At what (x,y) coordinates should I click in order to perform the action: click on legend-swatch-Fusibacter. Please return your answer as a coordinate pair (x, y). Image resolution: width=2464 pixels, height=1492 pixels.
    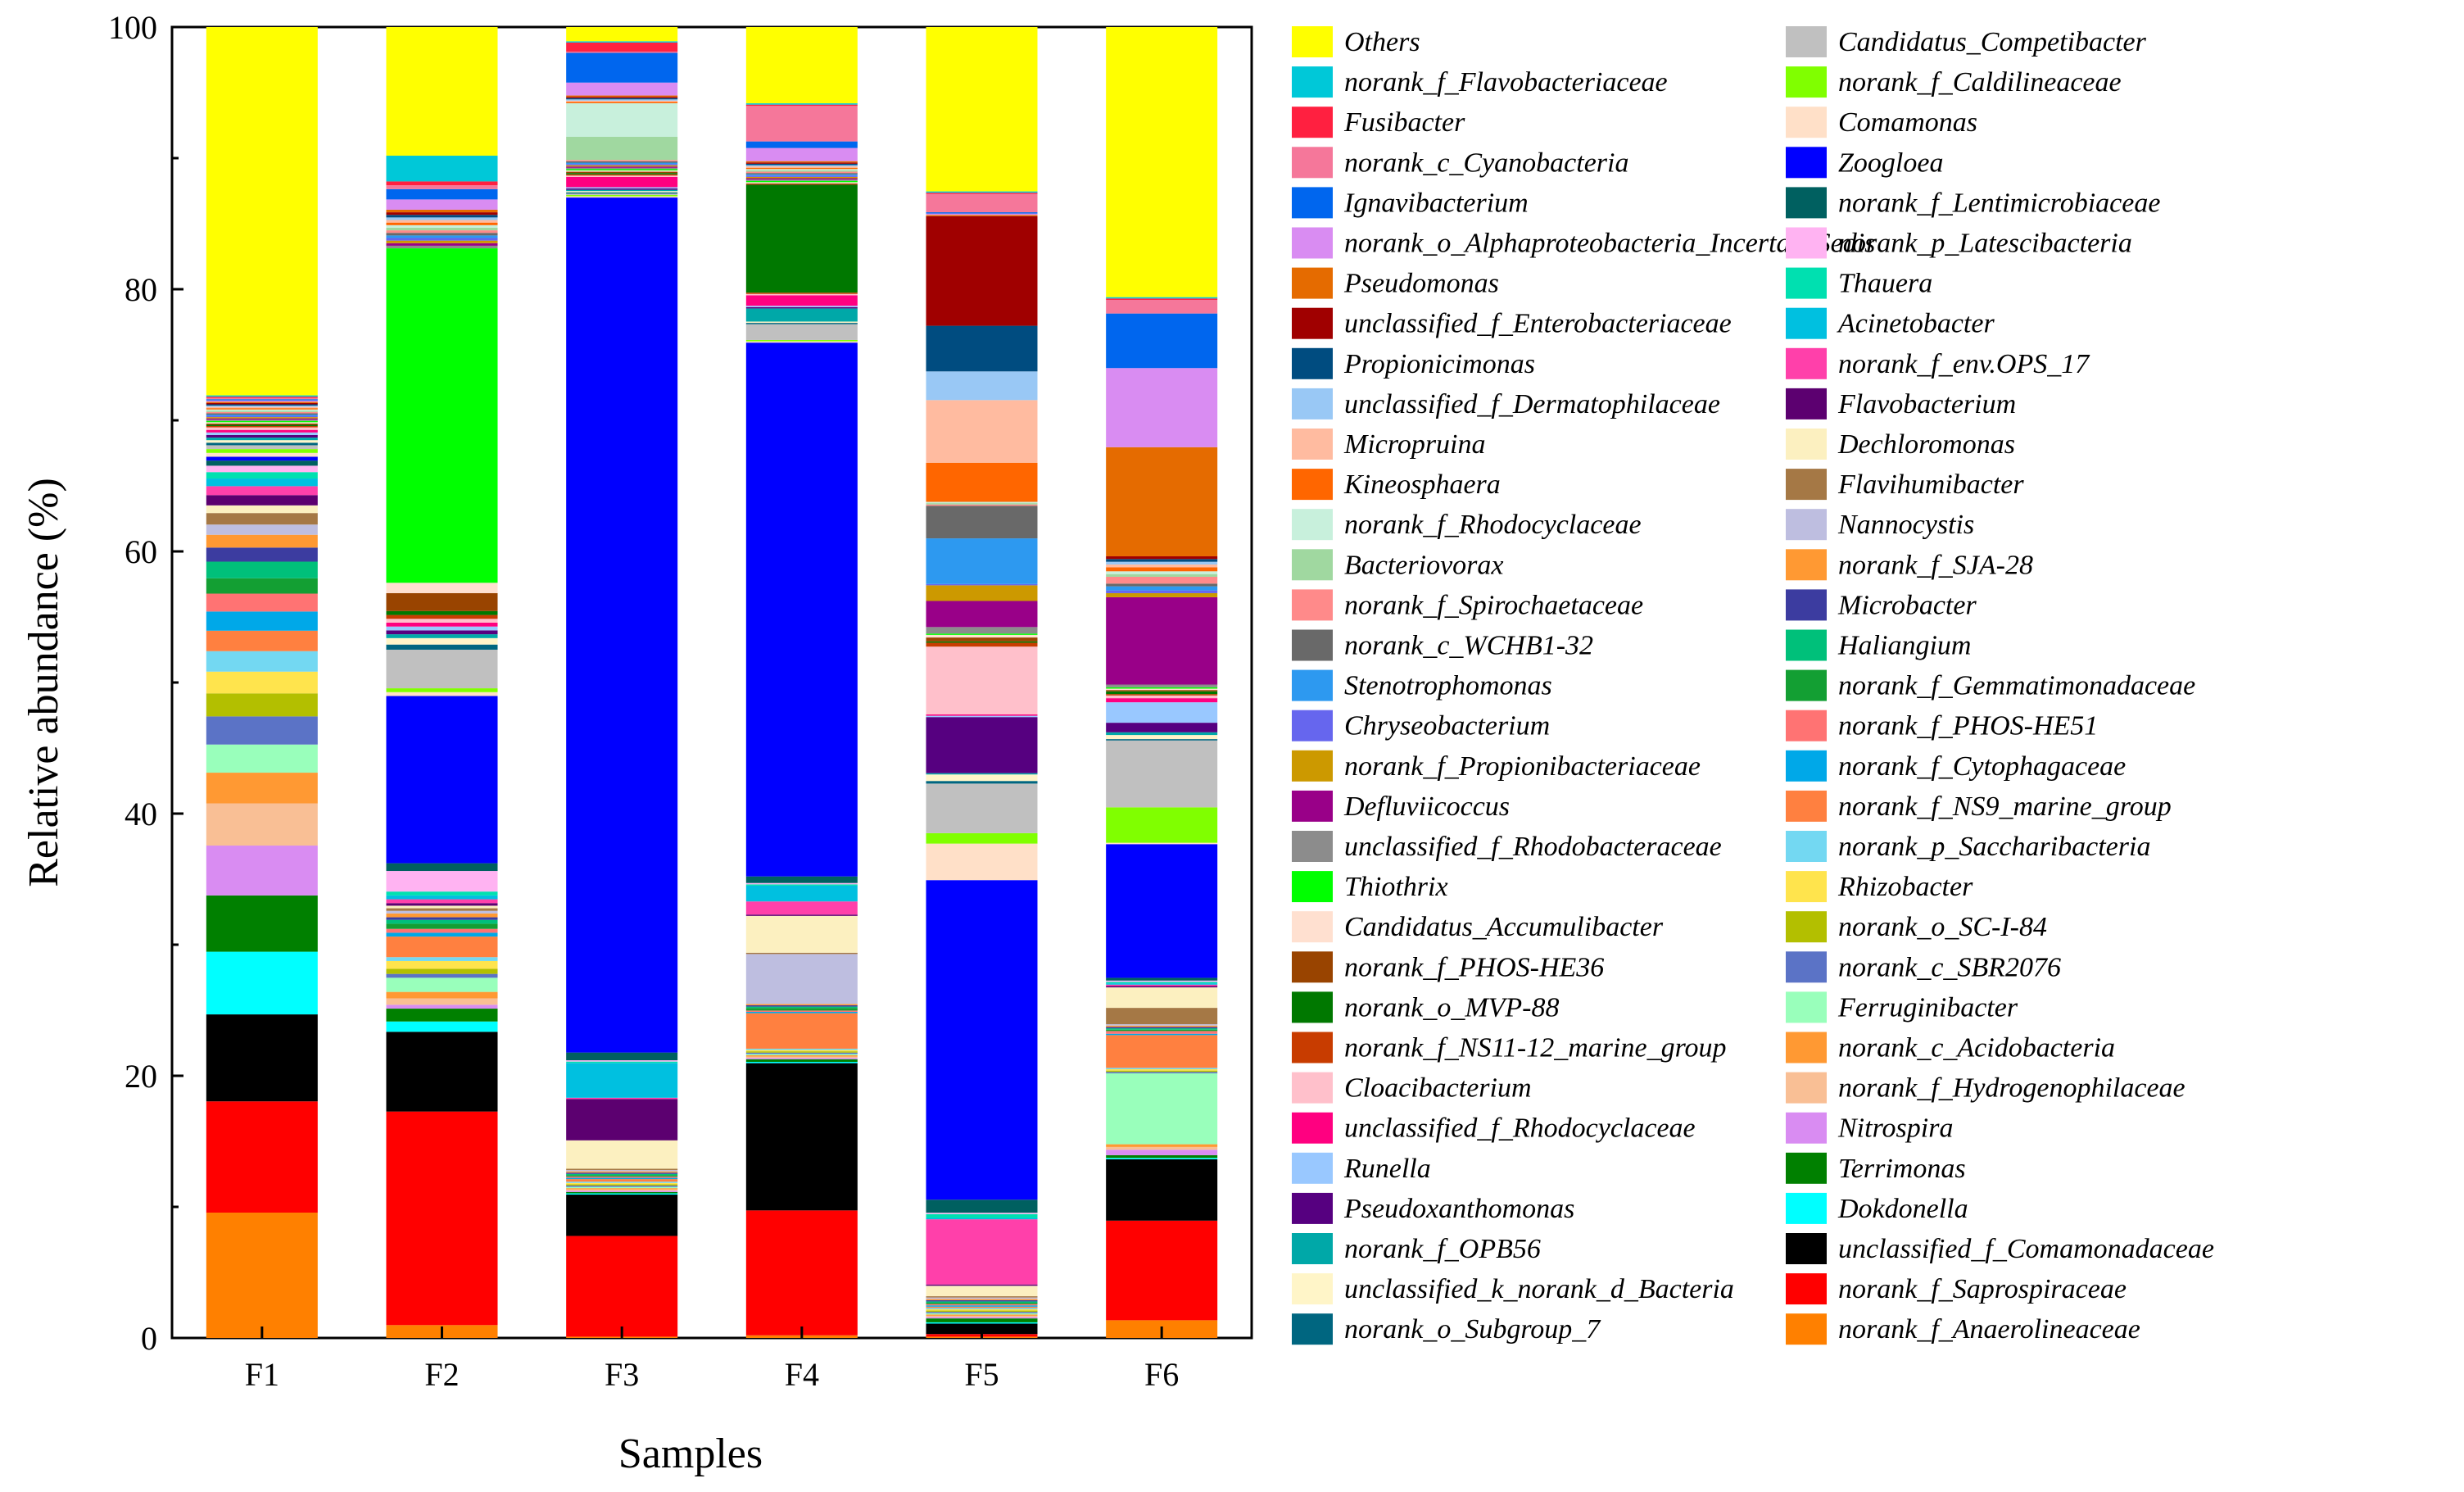
    Looking at the image, I should click on (1312, 122).